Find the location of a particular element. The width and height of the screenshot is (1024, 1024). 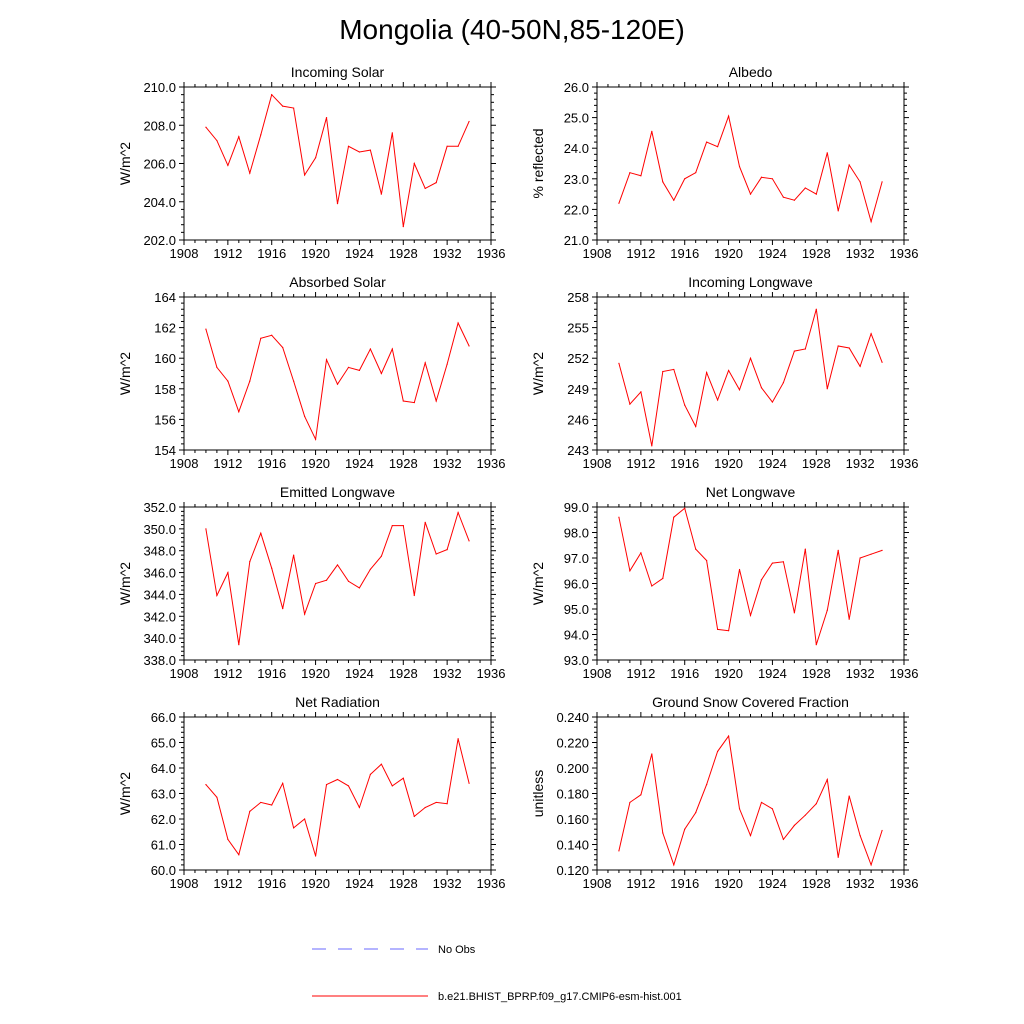

plot-frame is located at coordinates (750, 583).